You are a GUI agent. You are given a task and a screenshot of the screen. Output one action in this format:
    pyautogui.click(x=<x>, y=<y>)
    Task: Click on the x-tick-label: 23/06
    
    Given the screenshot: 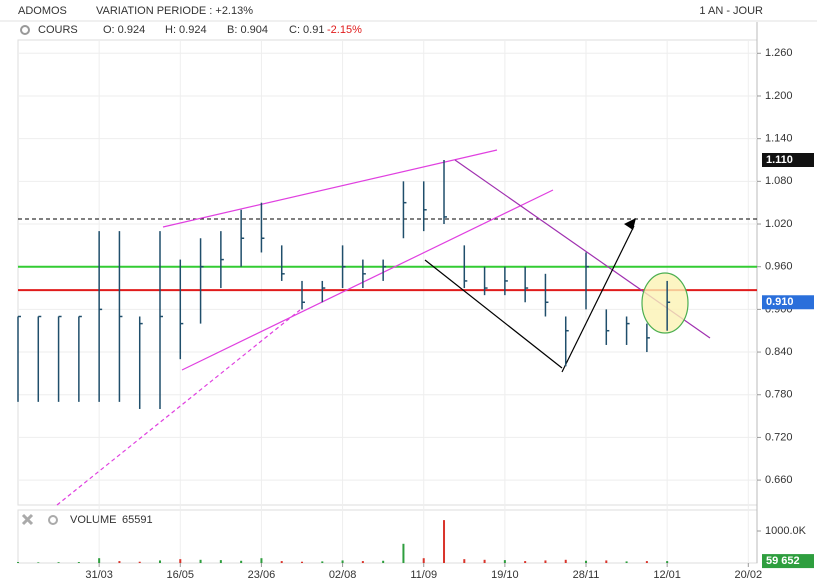 What is the action you would take?
    pyautogui.click(x=262, y=575)
    